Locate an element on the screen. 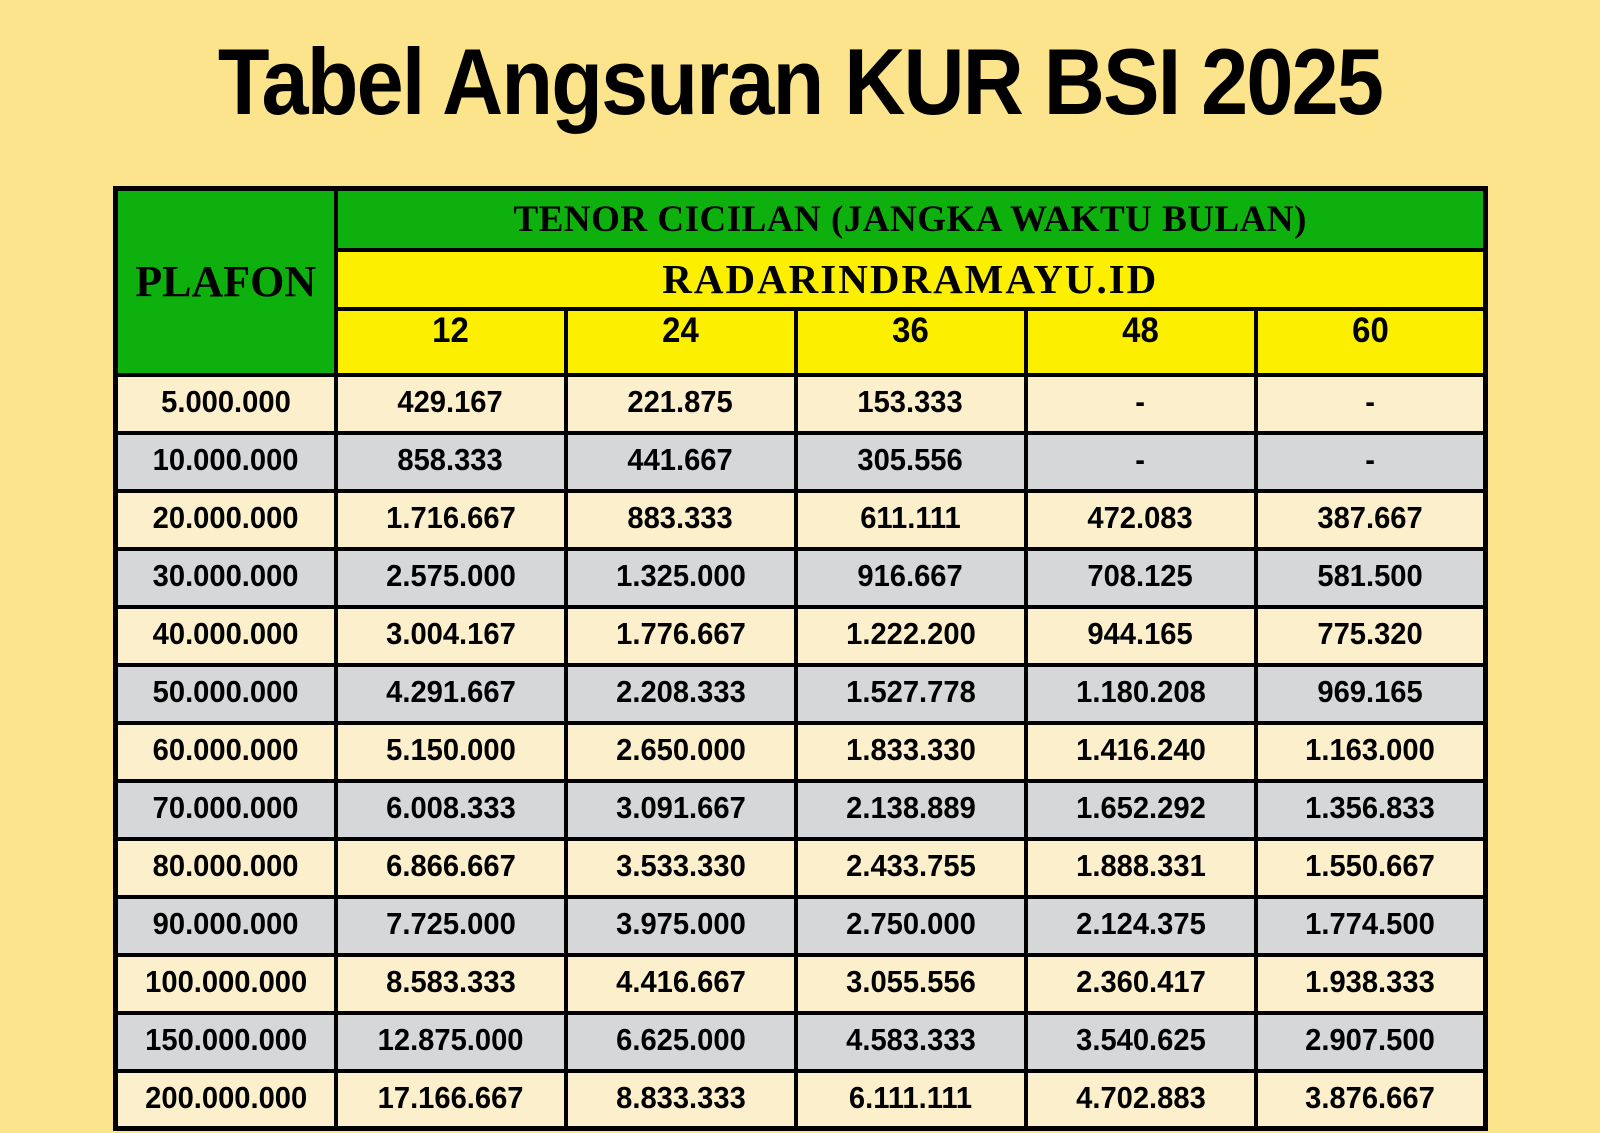 This screenshot has height=1133, width=1600. value-cell: 2.124.375 is located at coordinates (1140, 925).